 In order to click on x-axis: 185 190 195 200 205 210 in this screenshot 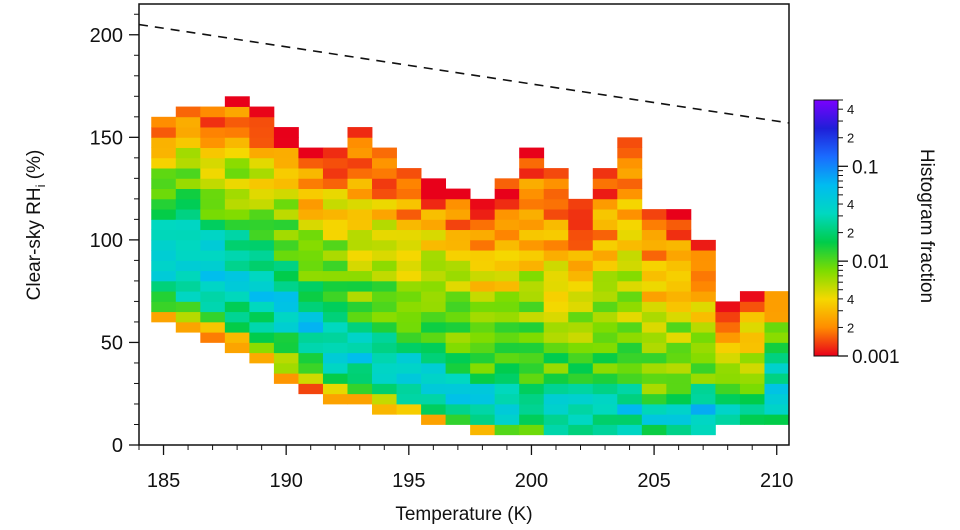, I will do `click(465, 468)`.